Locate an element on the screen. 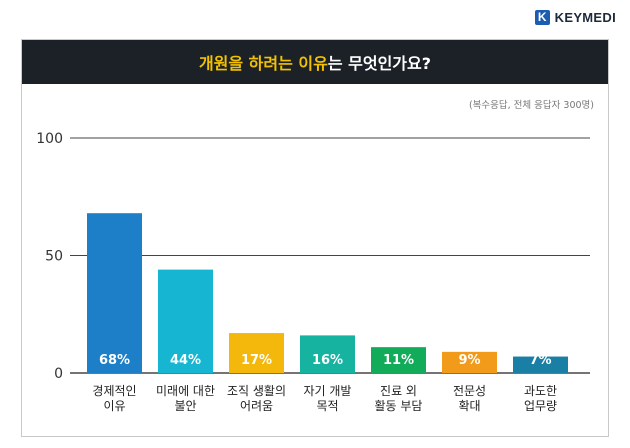  x-category-label: 이유 is located at coordinates (114, 406).